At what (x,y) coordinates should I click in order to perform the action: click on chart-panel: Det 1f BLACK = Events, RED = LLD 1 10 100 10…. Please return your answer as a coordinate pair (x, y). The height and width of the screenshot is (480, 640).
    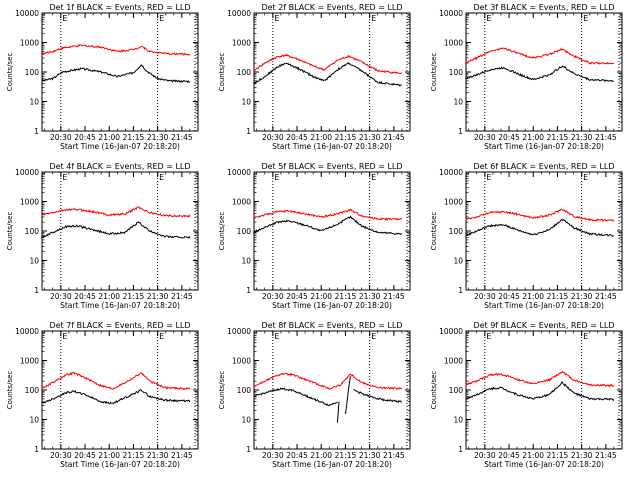
    Looking at the image, I should click on (102, 77).